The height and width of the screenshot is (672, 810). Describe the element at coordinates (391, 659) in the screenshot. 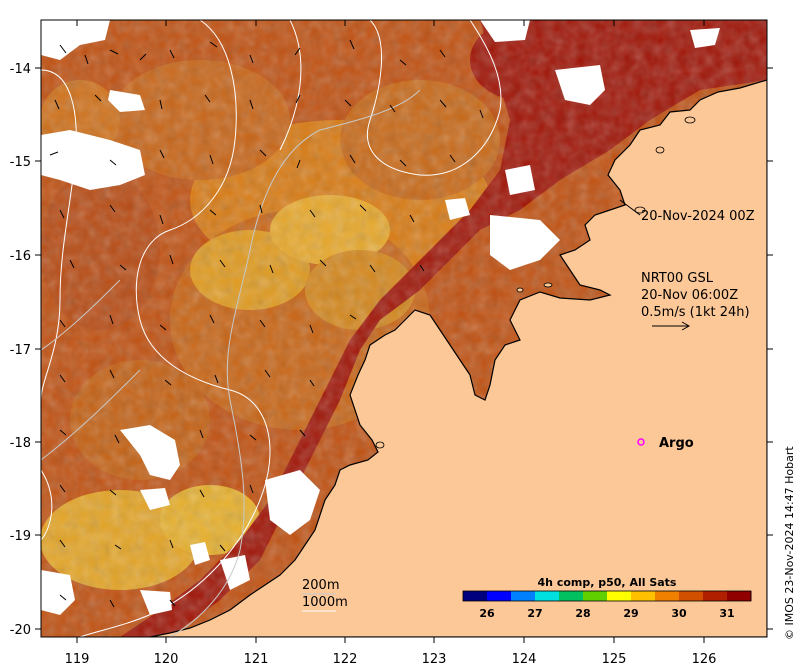

I see `longitude-labels: 119 120 121 122 123 124 125 126` at that location.